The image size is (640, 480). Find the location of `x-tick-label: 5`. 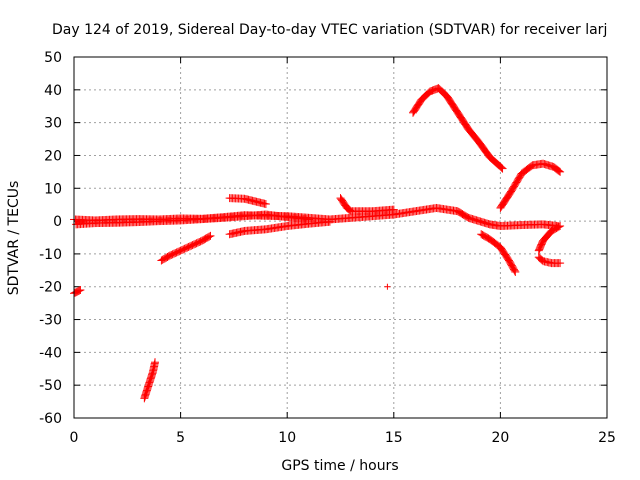

x-tick-label: 5 is located at coordinates (180, 438).